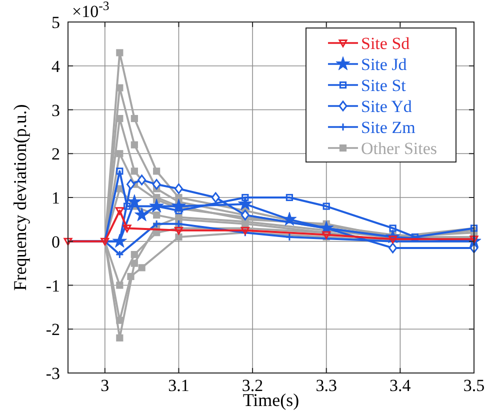  Describe the element at coordinates (53, 330) in the screenshot. I see `y-tick-label: -2` at that location.